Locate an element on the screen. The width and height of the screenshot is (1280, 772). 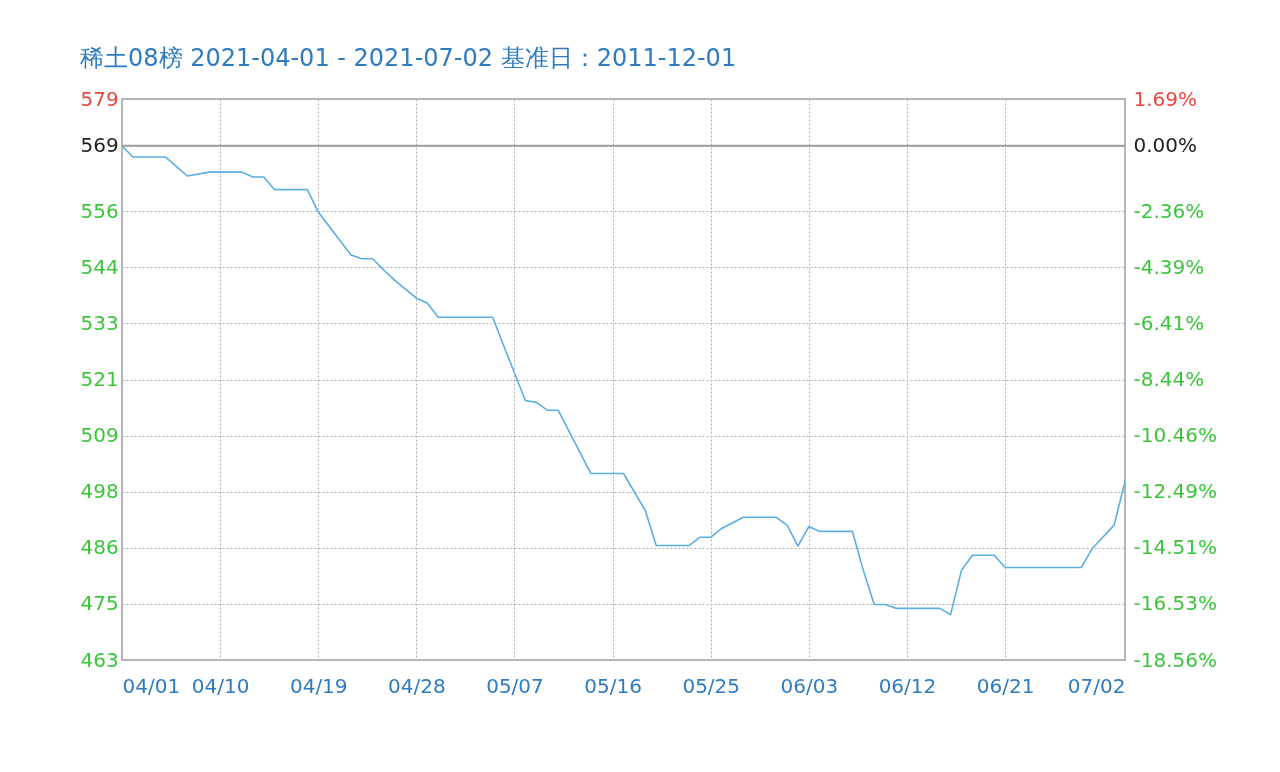
y2-tick-label: 0.00% is located at coordinates (1165, 145).